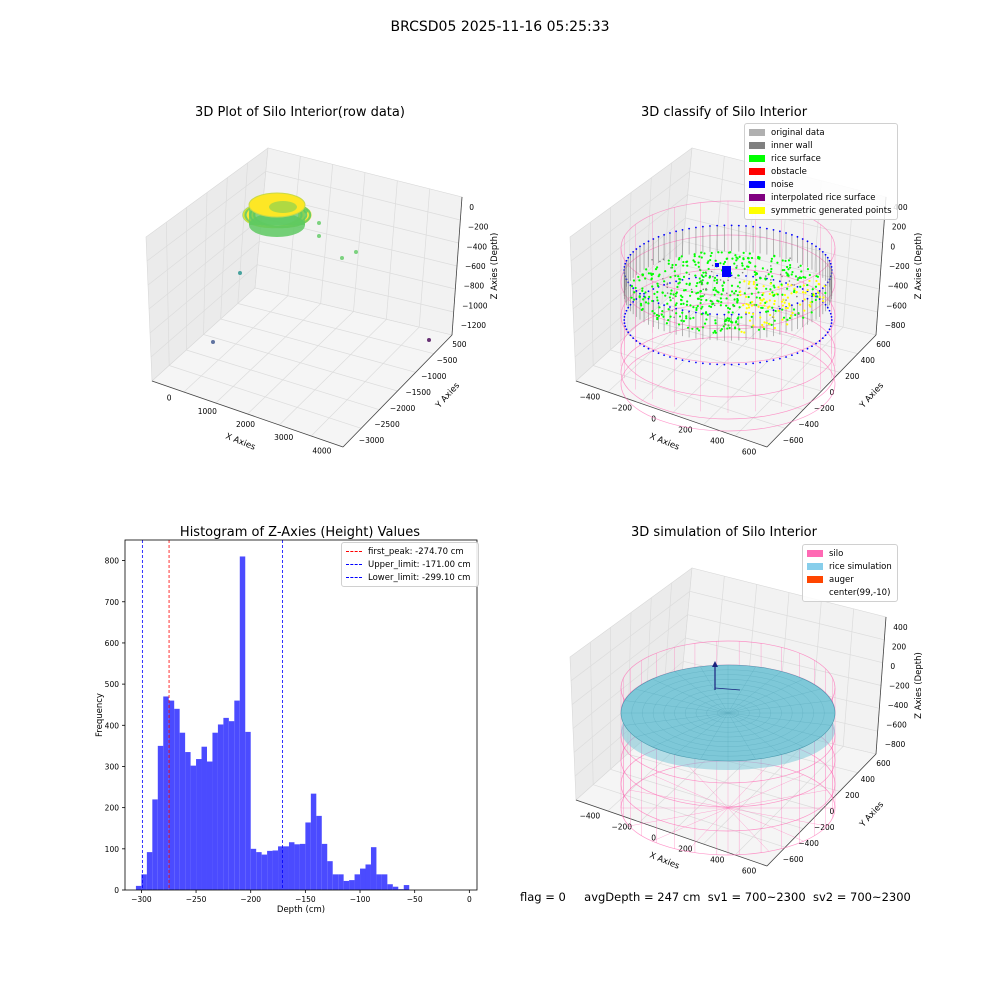  Describe the element at coordinates (335, 329) in the screenshot. I see `p1-grid` at that location.